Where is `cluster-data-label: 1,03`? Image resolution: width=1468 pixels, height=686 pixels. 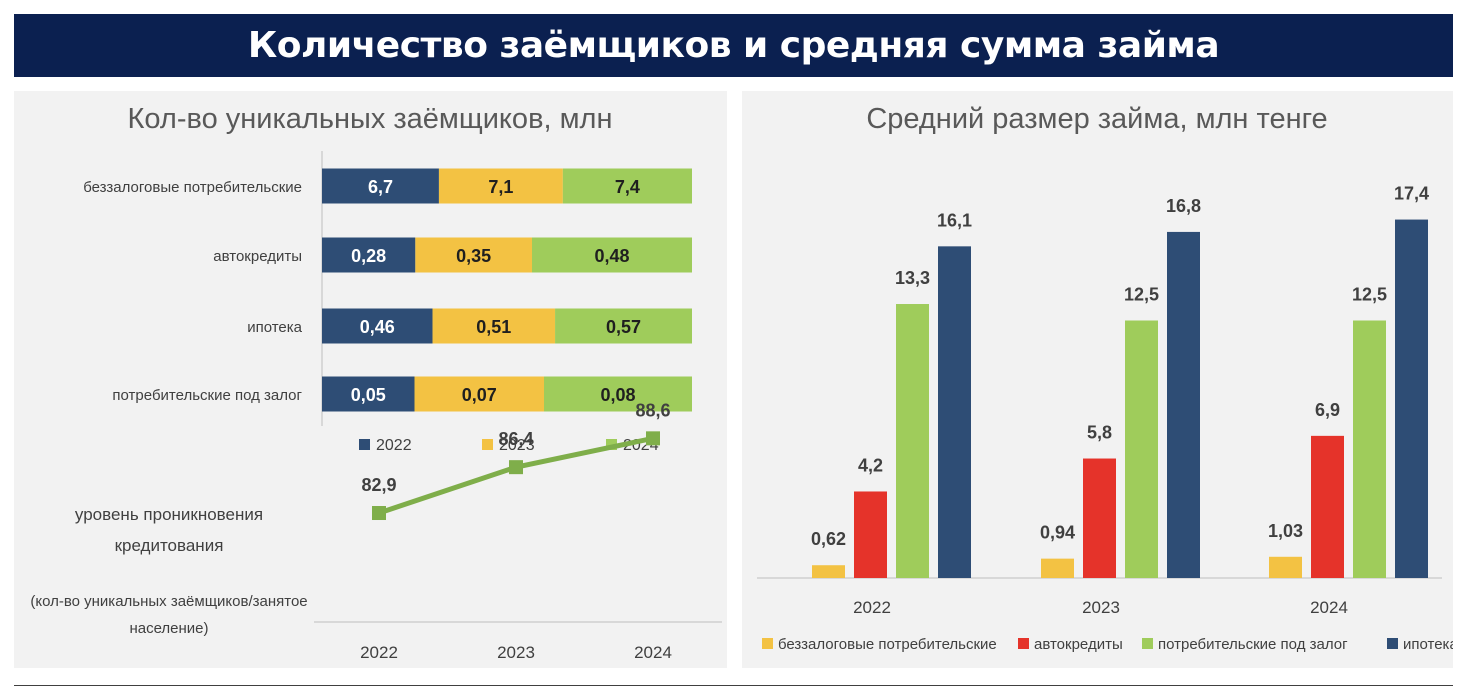
cluster-data-label: 1,03 is located at coordinates (1285, 531).